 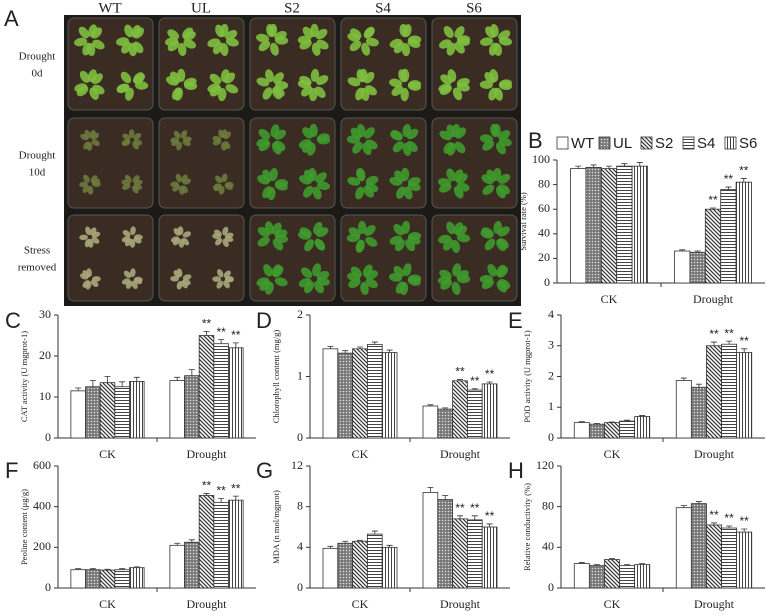 What do you see at coordinates (544, 208) in the screenshot?
I see `y-tick-label: 60` at bounding box center [544, 208].